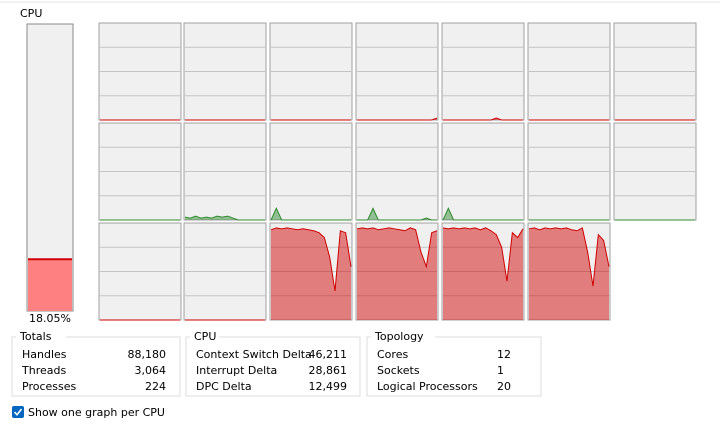 Image resolution: width=720 pixels, height=430 pixels. Describe the element at coordinates (96, 412) in the screenshot. I see `checkbox-label: Show one graph per CPU` at that location.